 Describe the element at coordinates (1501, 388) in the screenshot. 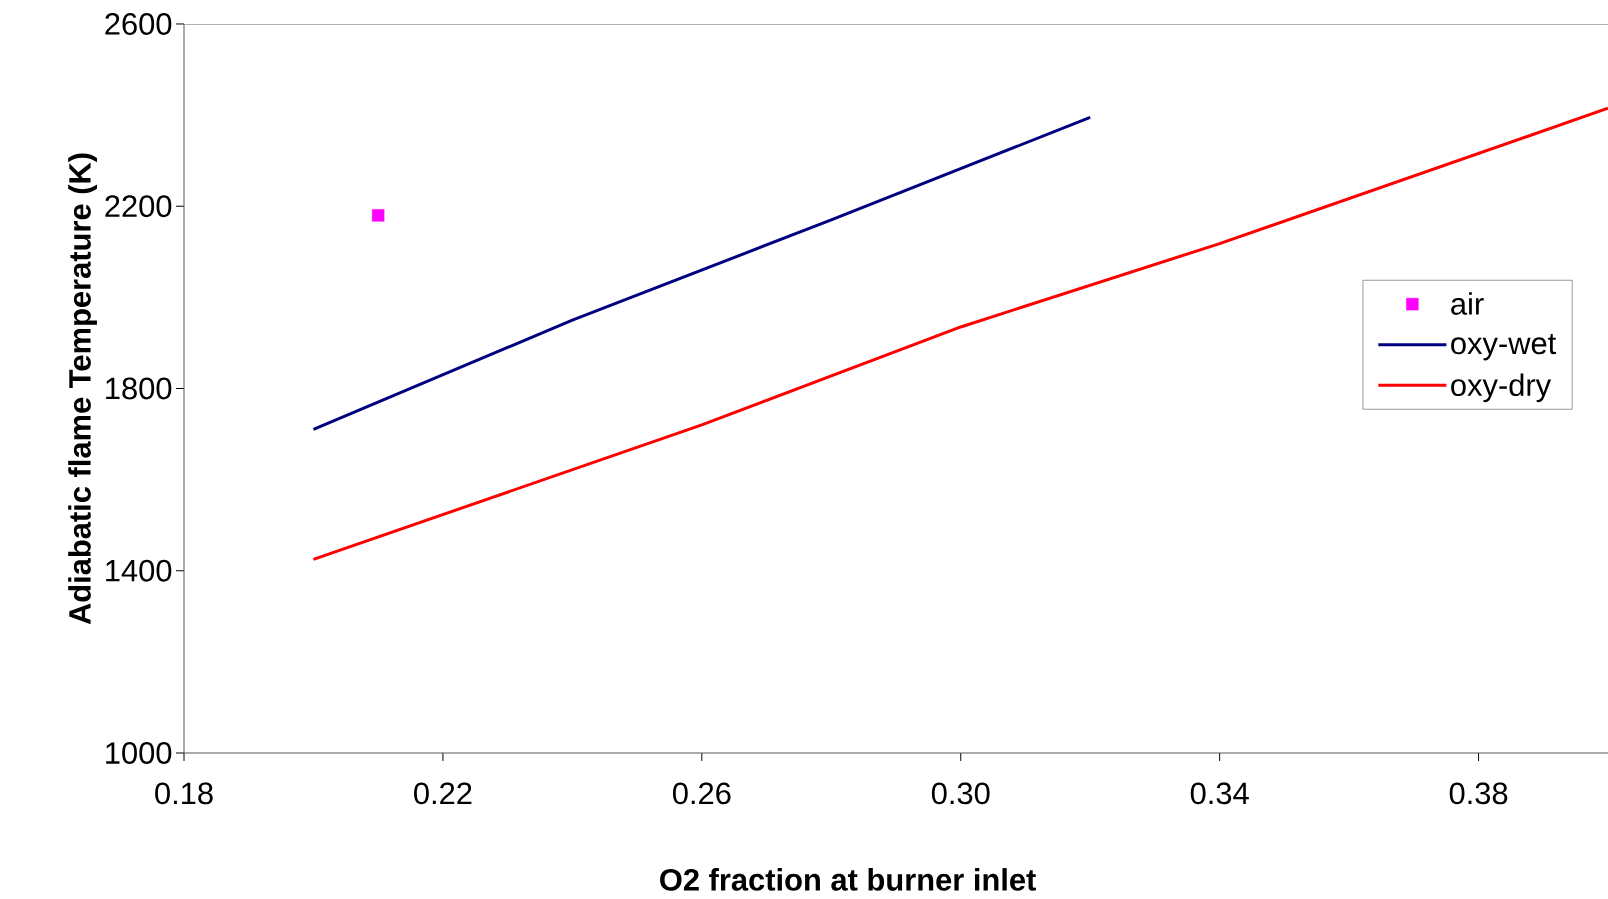

I see `legend-label: oxy-dry` at that location.